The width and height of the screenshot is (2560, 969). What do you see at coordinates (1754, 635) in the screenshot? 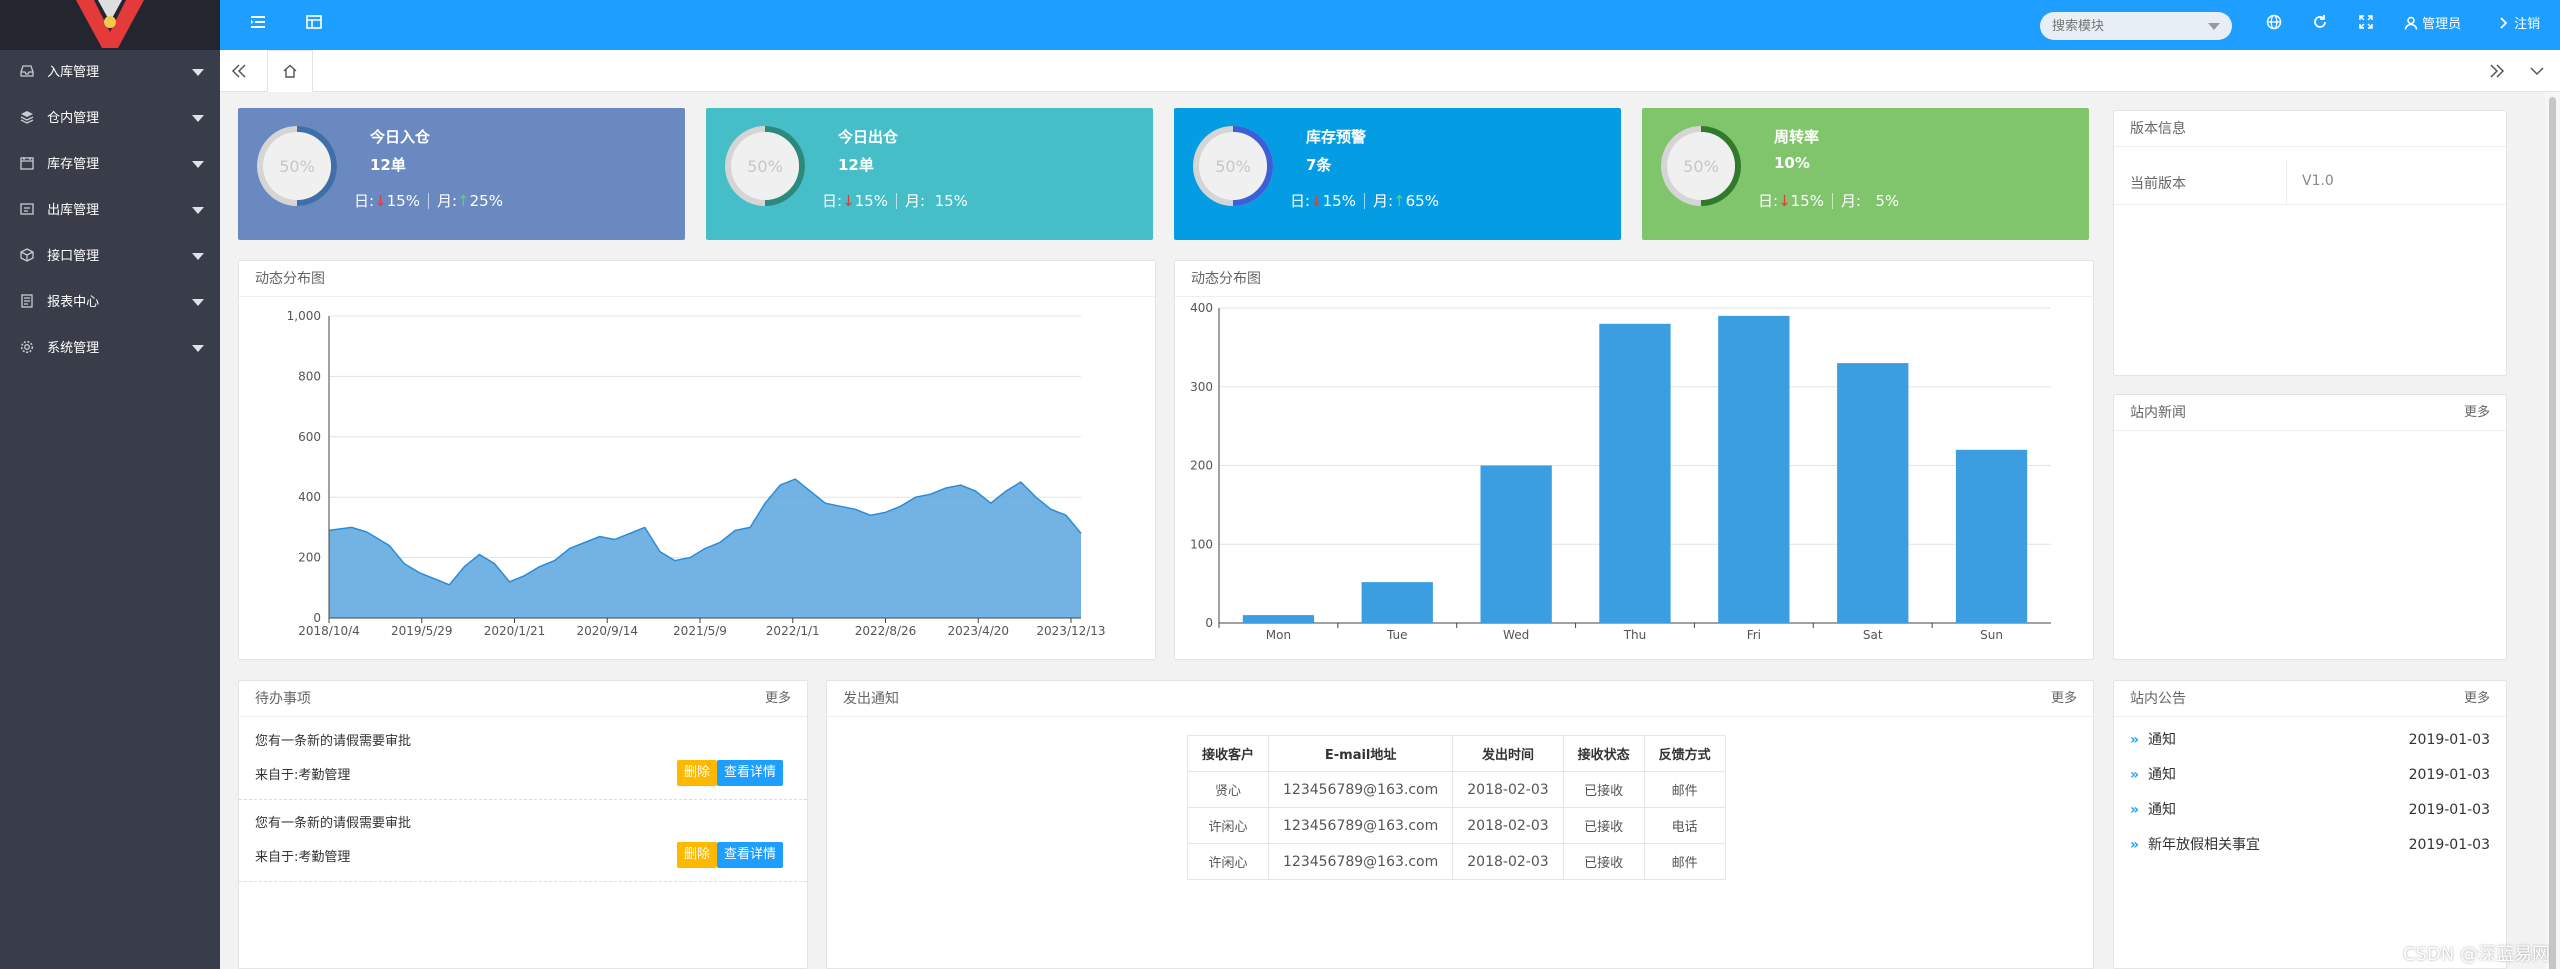
I see `x-tick-label: Fri` at bounding box center [1754, 635].